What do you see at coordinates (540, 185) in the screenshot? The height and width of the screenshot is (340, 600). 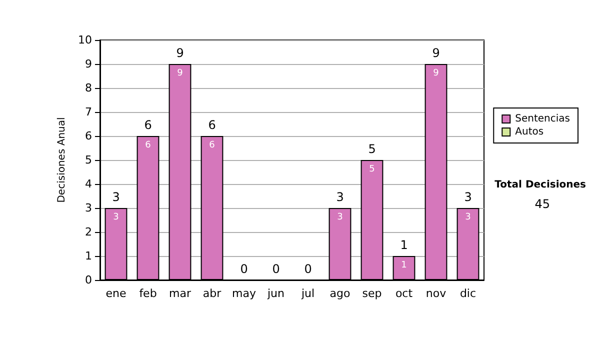 I see `text: Total Decisiones` at bounding box center [540, 185].